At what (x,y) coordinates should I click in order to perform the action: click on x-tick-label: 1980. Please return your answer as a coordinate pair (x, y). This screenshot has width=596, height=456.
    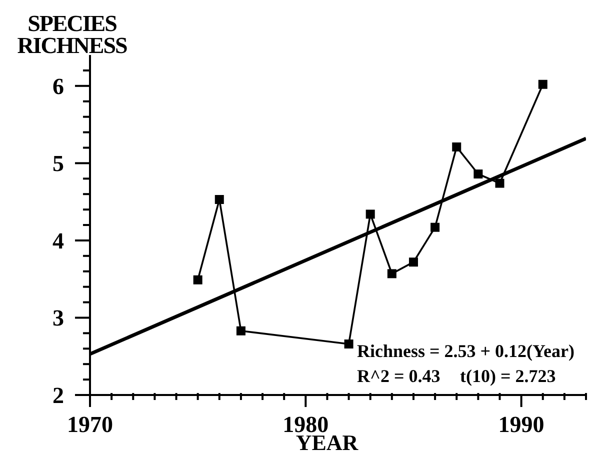
    Looking at the image, I should click on (305, 424).